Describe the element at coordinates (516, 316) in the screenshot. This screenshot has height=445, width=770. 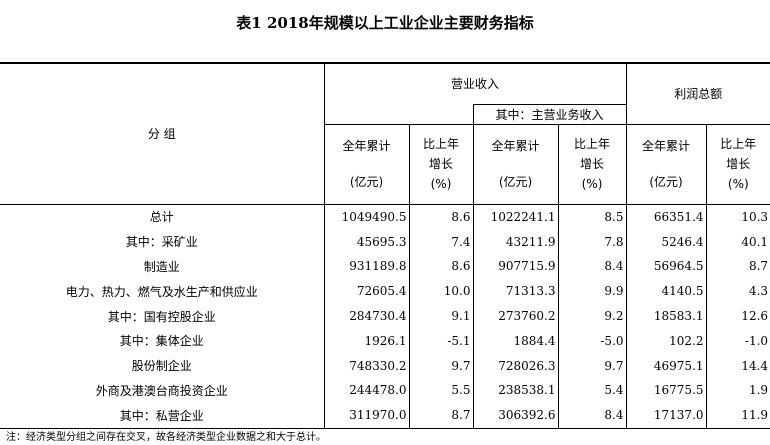
I see `cell-c3: 273760.2` at that location.